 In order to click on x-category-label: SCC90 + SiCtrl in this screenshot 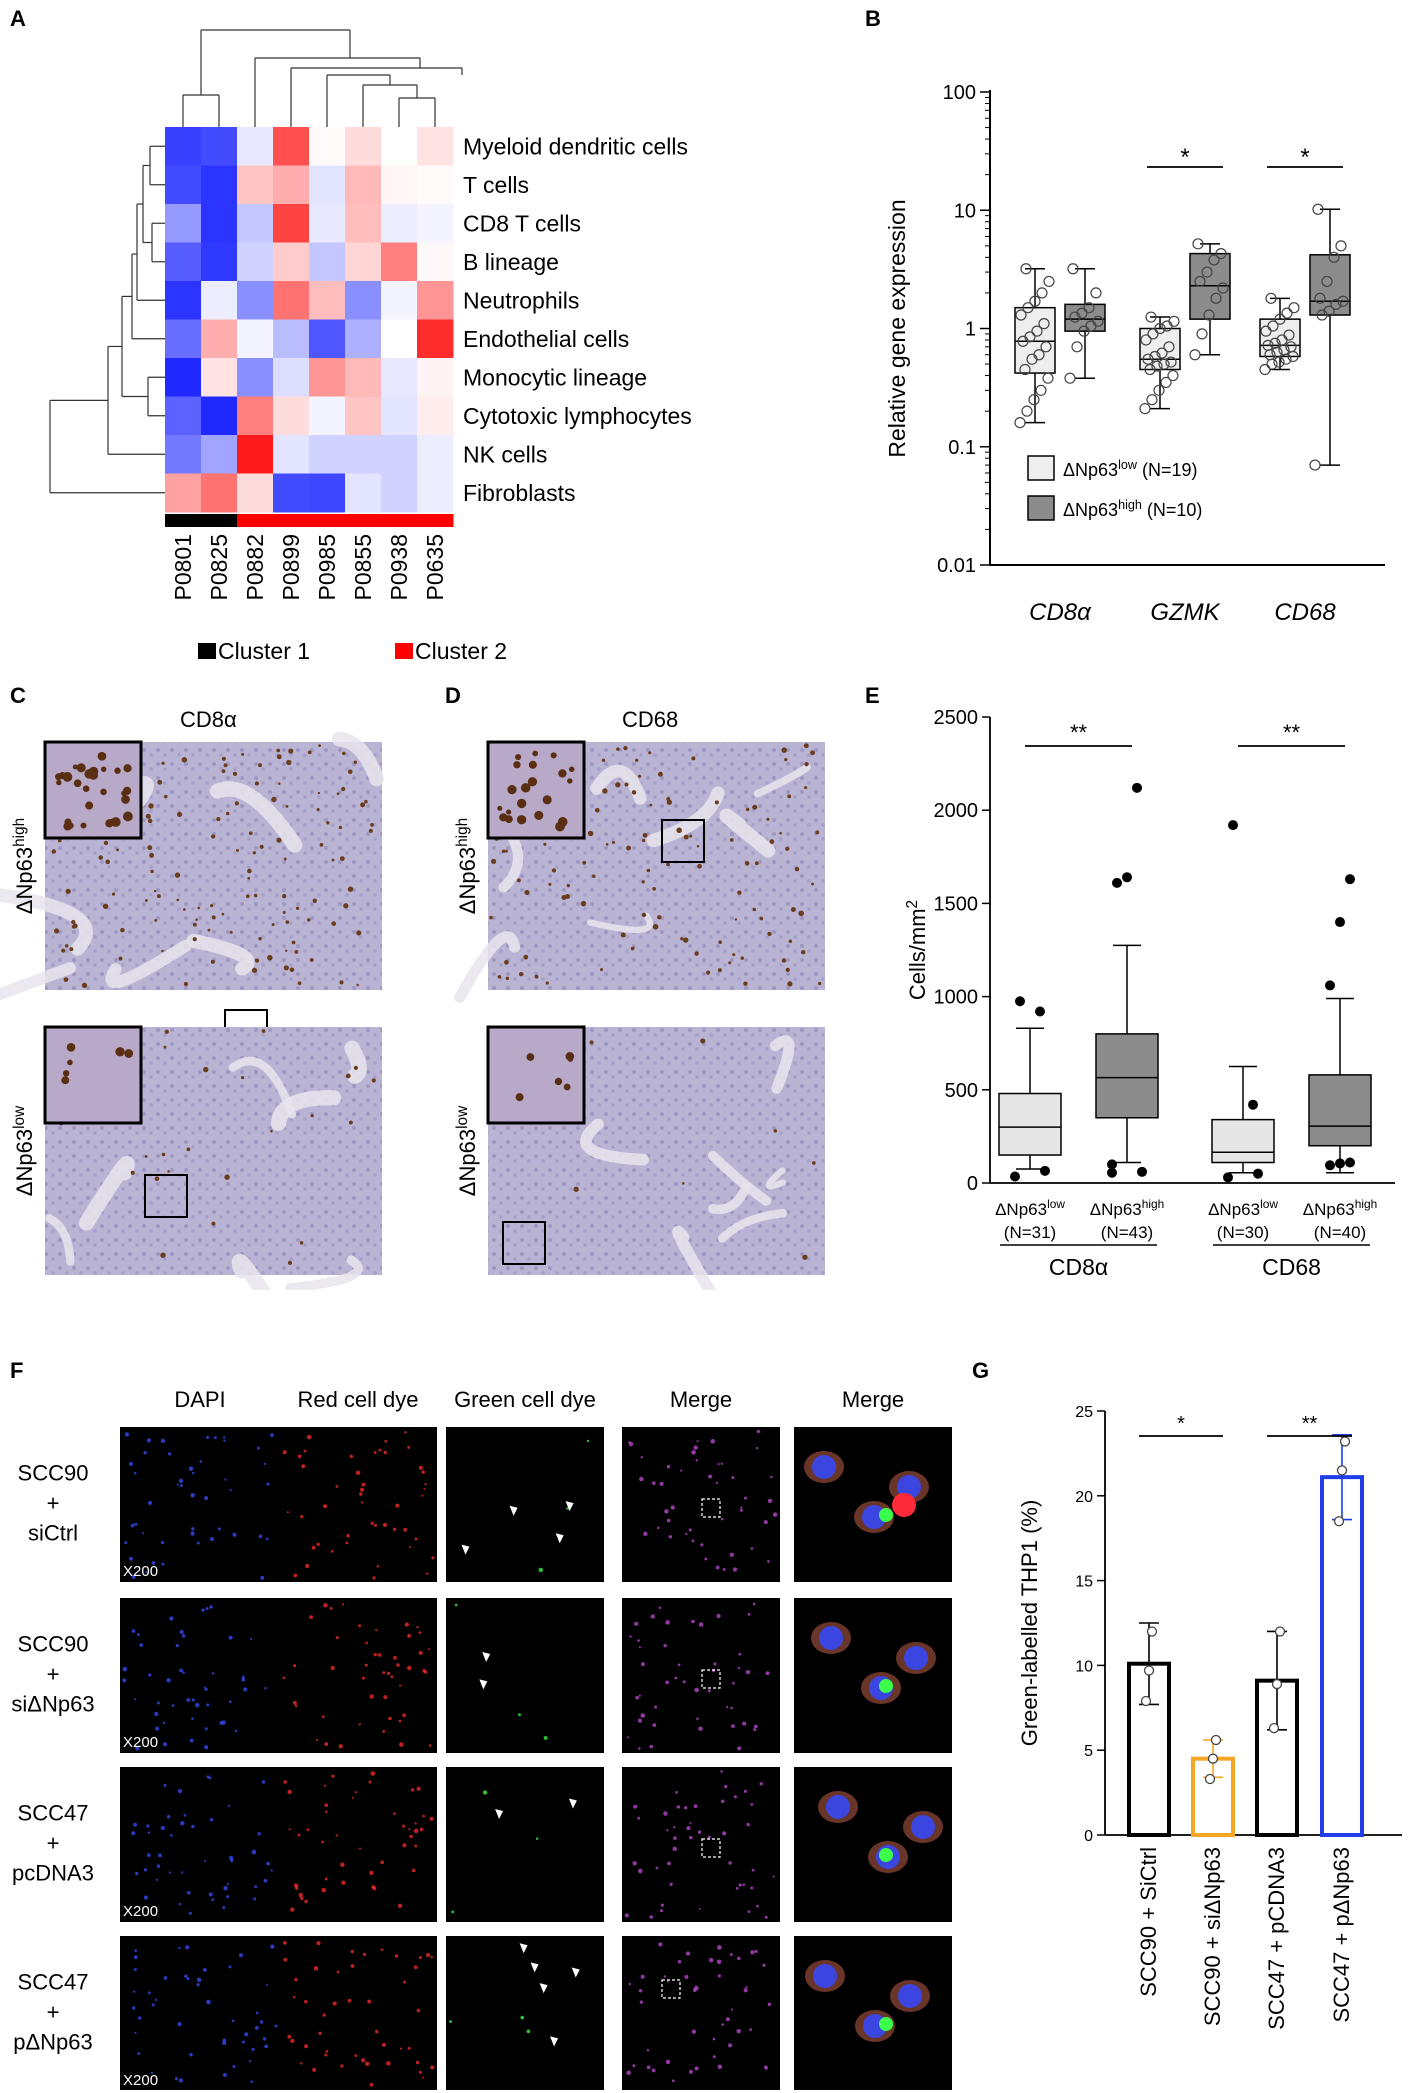, I will do `click(1148, 1922)`.